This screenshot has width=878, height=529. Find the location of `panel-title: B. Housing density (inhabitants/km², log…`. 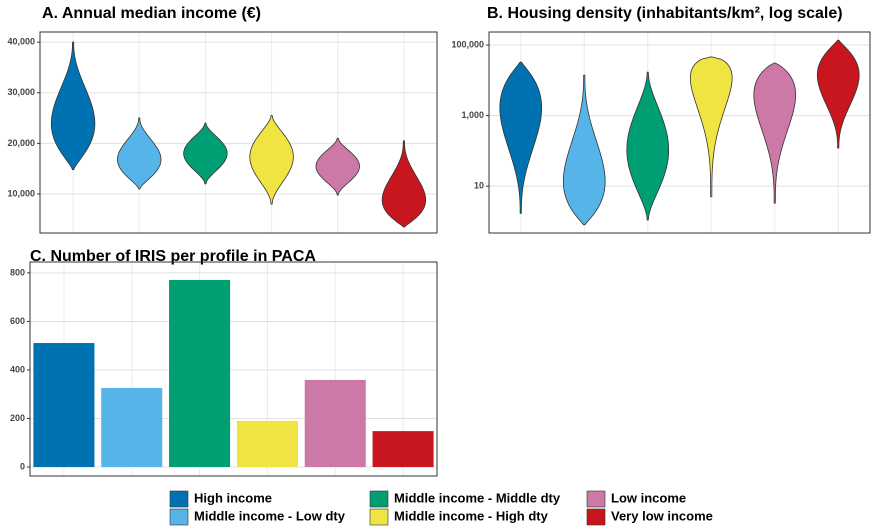

panel-title: B. Housing density (inhabitants/km², log… is located at coordinates (665, 13).